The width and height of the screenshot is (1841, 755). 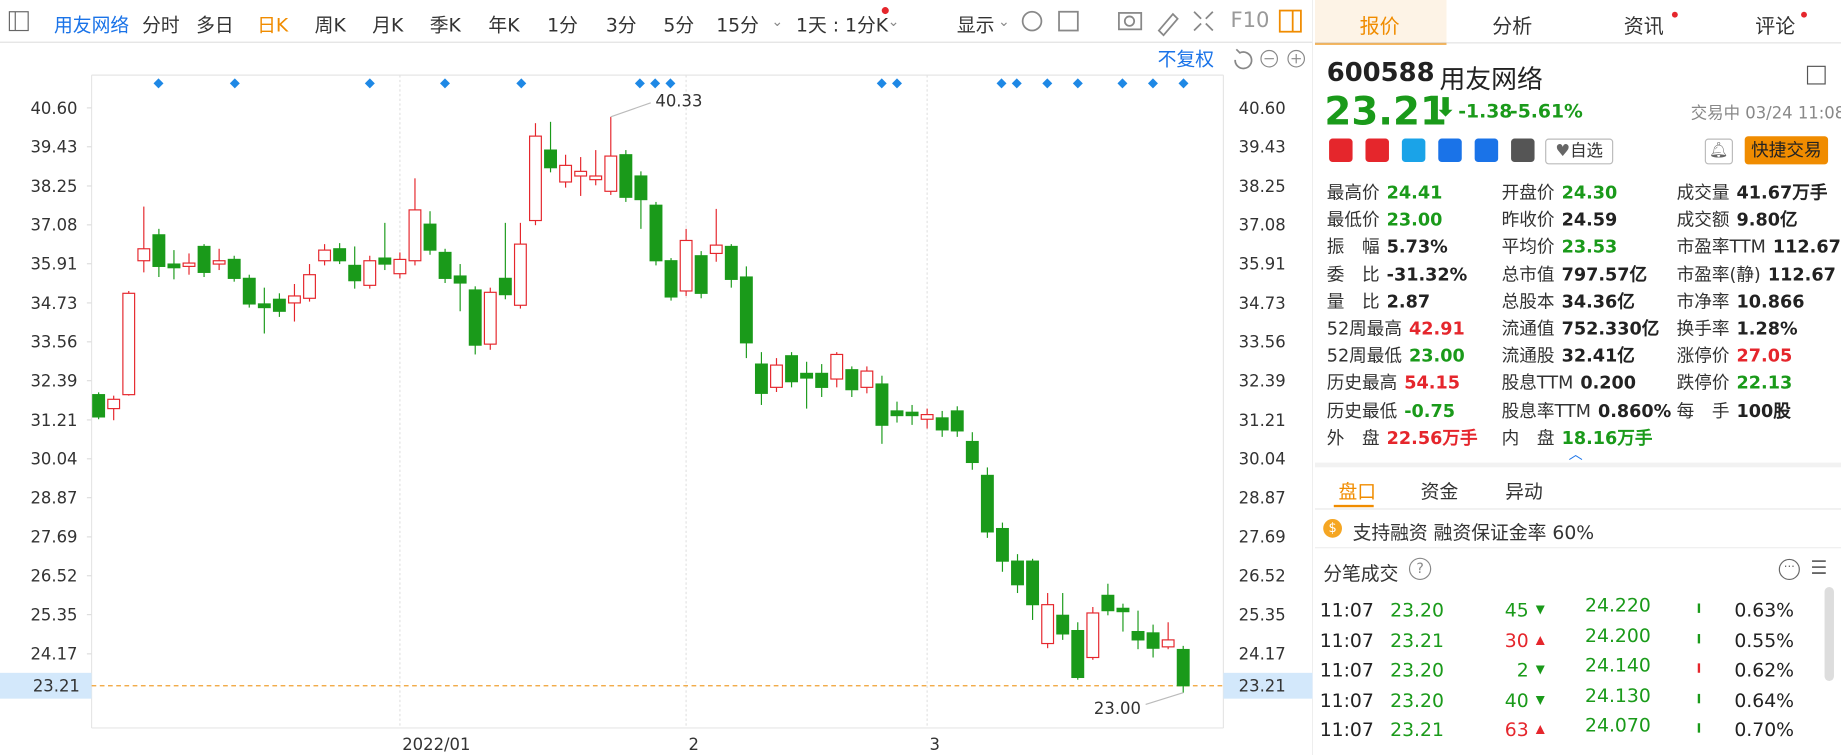 What do you see at coordinates (1816, 75) in the screenshot?
I see `panel-menu-icon` at bounding box center [1816, 75].